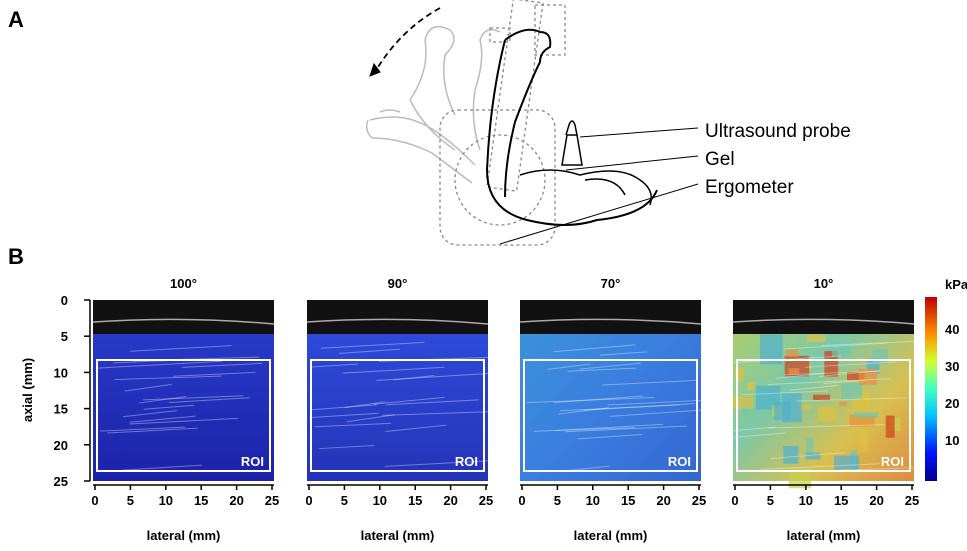  What do you see at coordinates (749, 187) in the screenshot?
I see `annotation: Ergometer` at bounding box center [749, 187].